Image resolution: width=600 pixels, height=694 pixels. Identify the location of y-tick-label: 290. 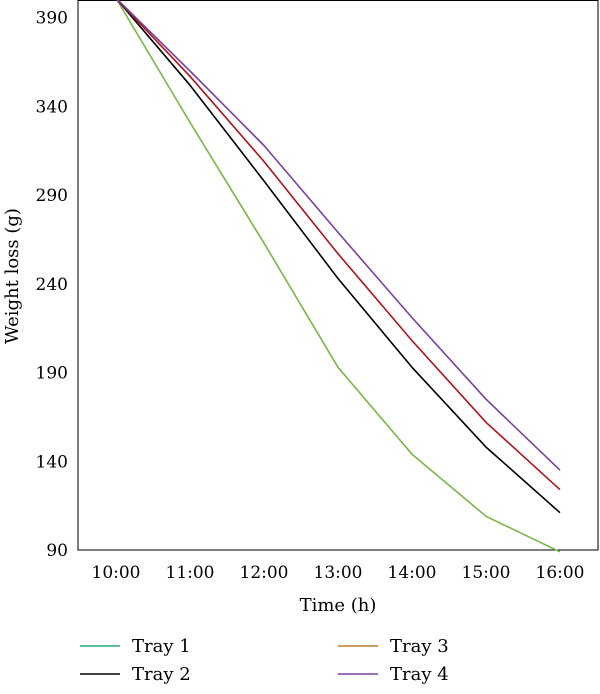
(52, 196).